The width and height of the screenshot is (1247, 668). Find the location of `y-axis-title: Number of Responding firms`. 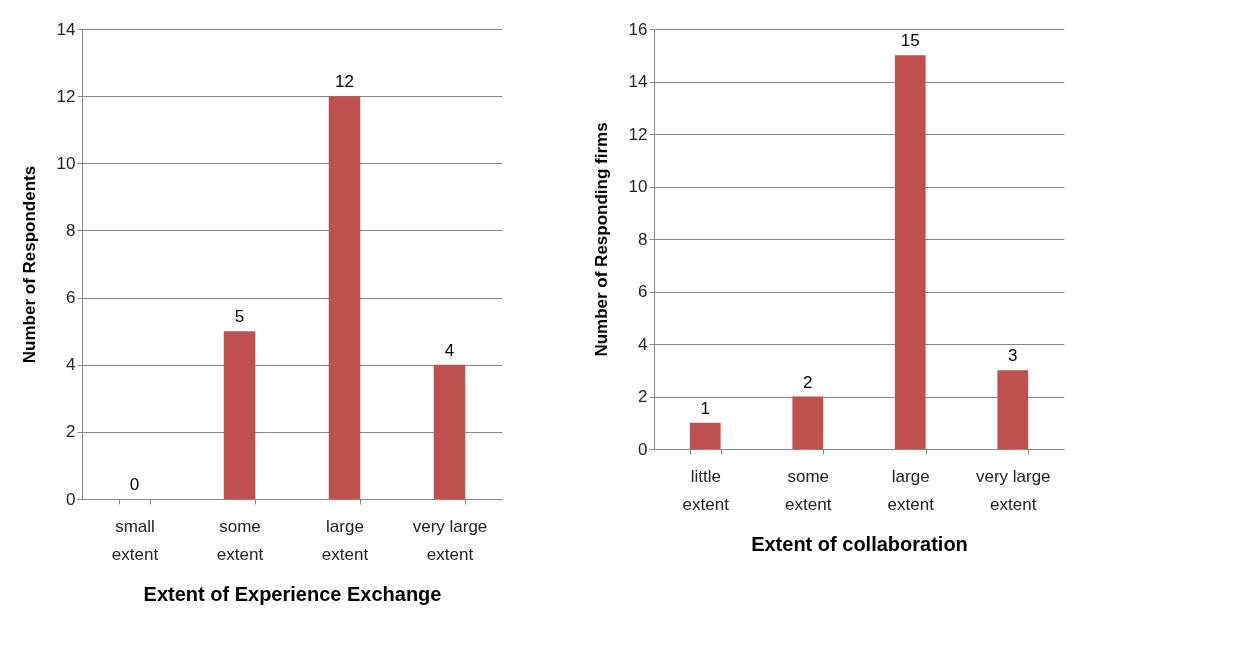

y-axis-title: Number of Responding firms is located at coordinates (601, 239).